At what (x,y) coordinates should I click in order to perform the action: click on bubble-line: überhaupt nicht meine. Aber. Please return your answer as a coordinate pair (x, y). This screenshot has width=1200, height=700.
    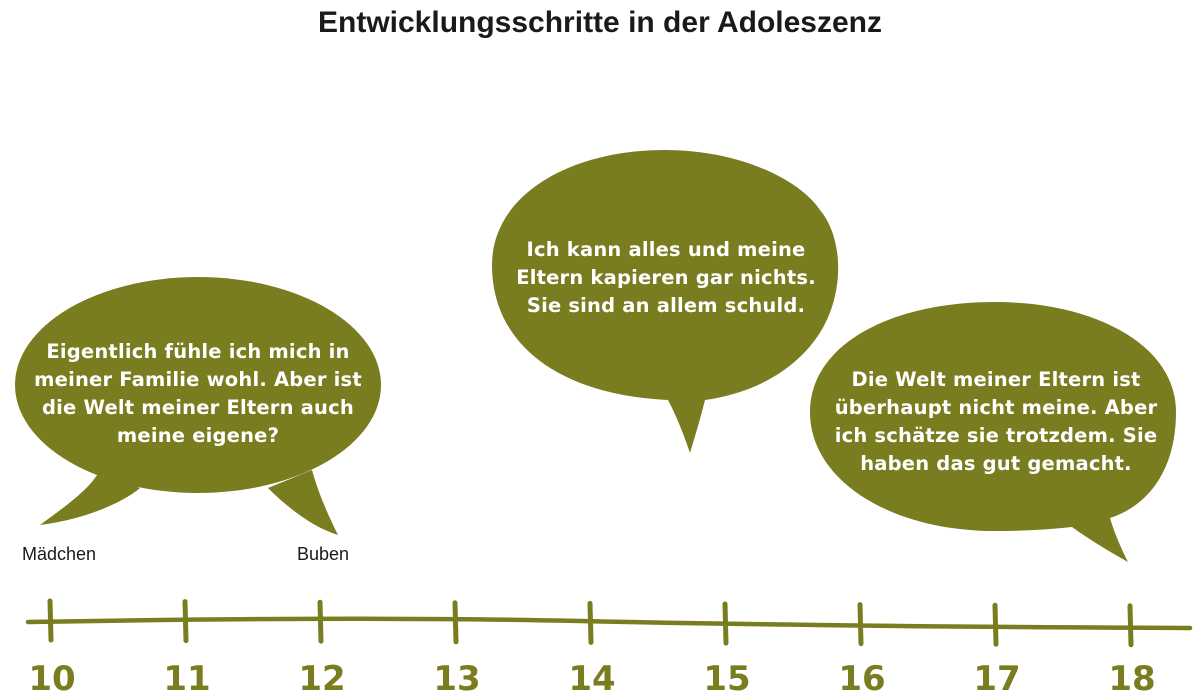
    Looking at the image, I should click on (996, 407).